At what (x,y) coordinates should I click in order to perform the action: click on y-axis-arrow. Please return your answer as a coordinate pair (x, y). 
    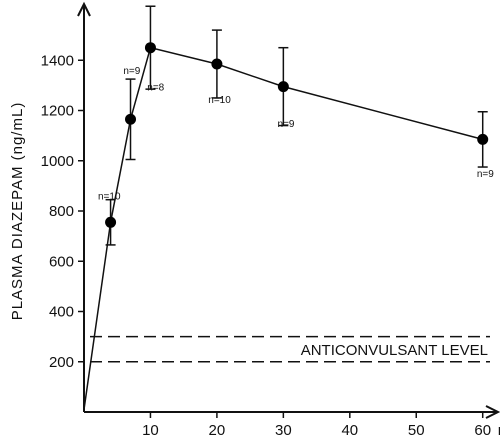
    Looking at the image, I should click on (84, 9).